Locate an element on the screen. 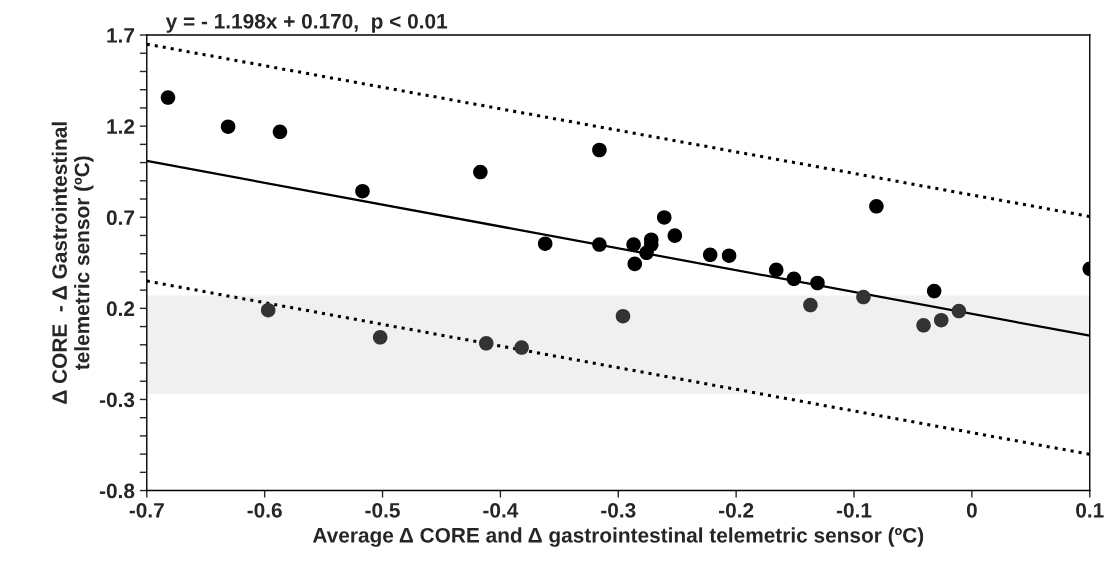 The image size is (1112, 584). x-tick-label: 0 is located at coordinates (971, 510).